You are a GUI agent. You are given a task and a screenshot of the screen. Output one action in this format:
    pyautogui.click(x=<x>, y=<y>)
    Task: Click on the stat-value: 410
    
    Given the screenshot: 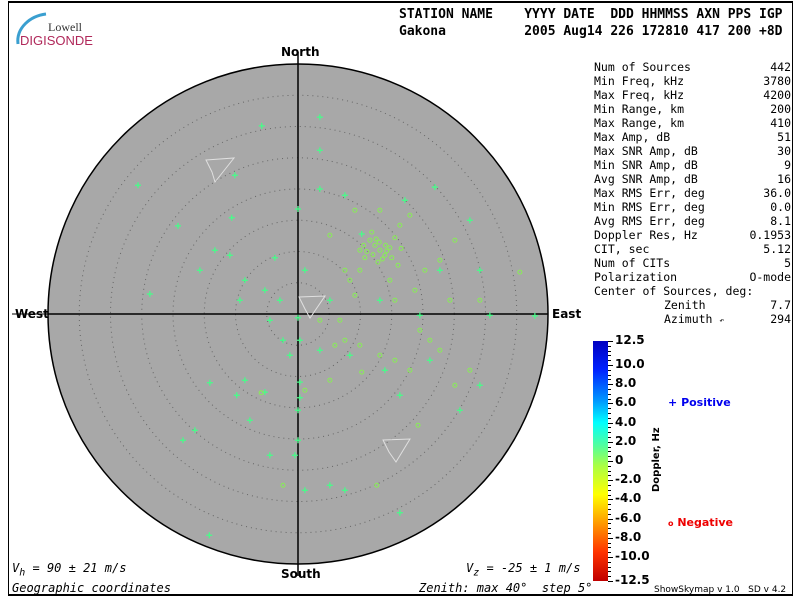 What is the action you would take?
    pyautogui.click(x=780, y=123)
    